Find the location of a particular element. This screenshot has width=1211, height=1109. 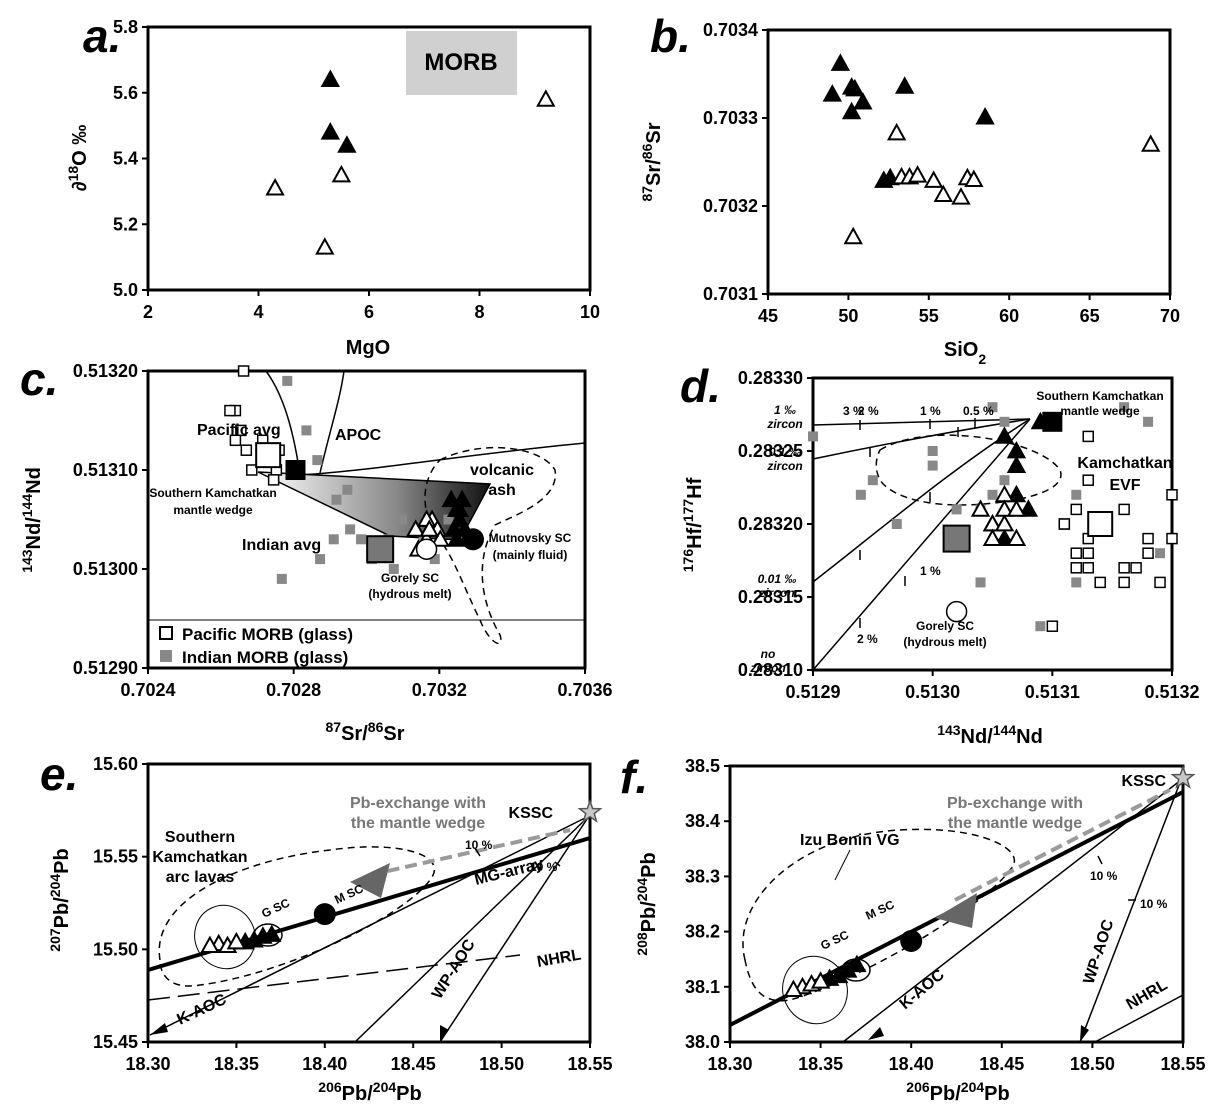

x-tick-label: 0.5130 is located at coordinates (932, 692).